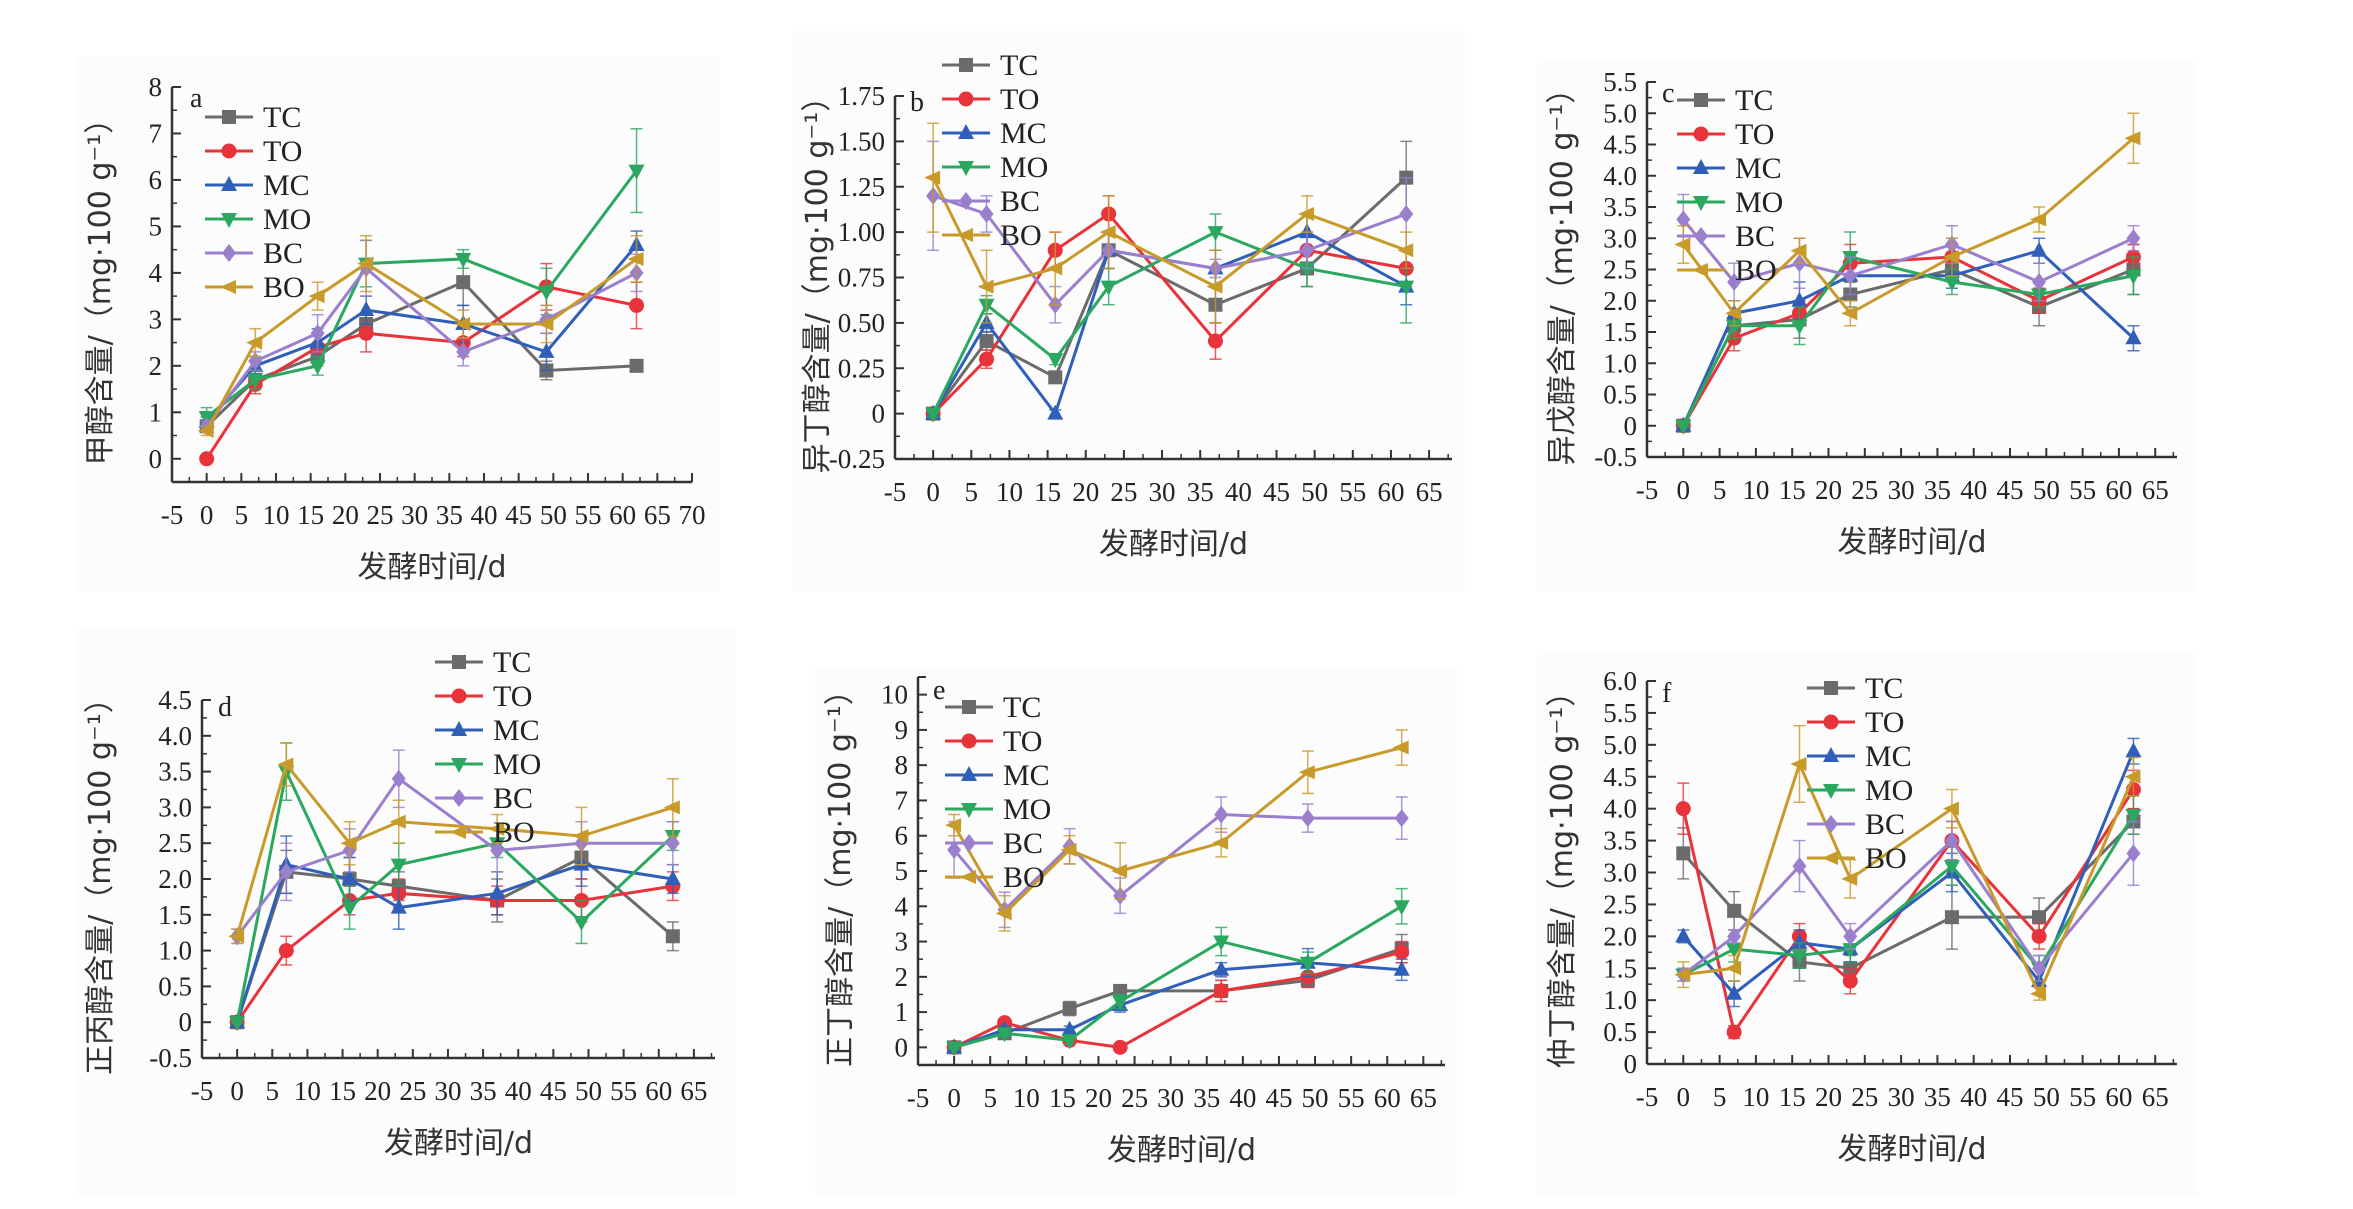 The width and height of the screenshot is (2353, 1209). What do you see at coordinates (2046, 490) in the screenshot?
I see `x-tick-label: 50` at bounding box center [2046, 490].